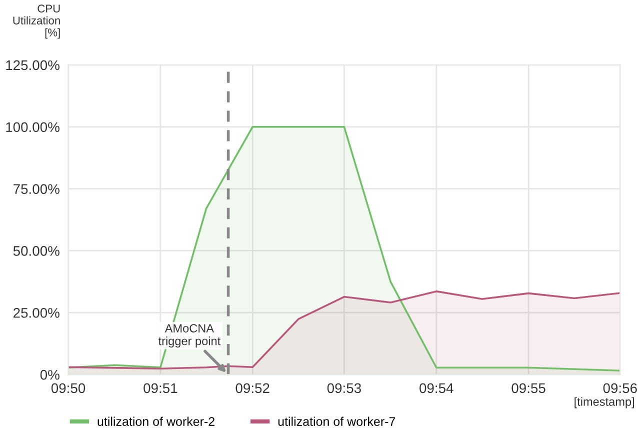  Describe the element at coordinates (156, 421) in the screenshot. I see `legend-label: utilization of worker-2` at that location.